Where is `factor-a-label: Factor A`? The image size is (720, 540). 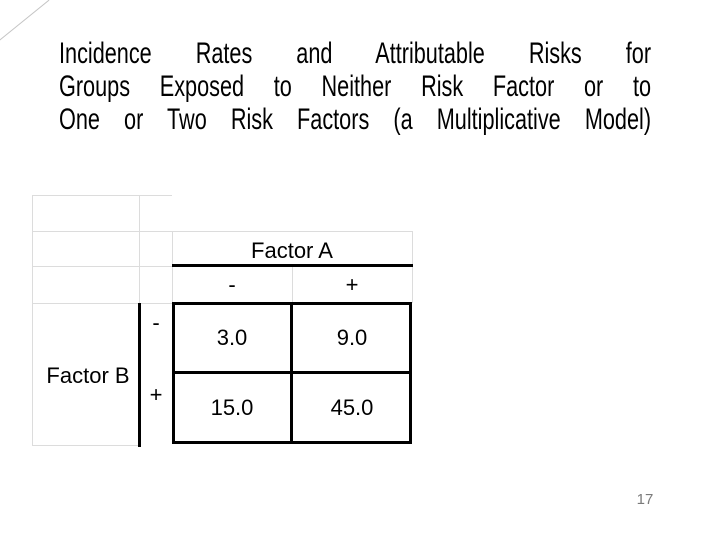
factor-a-label: Factor A is located at coordinates (292, 250).